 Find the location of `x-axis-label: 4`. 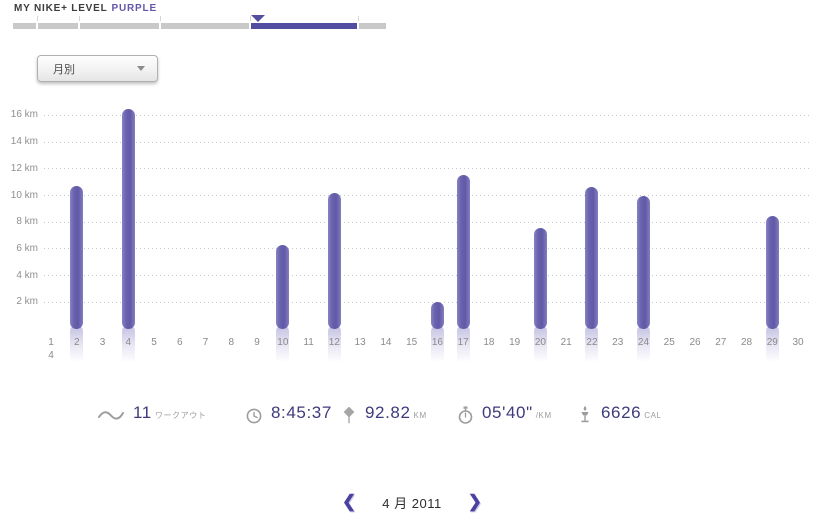

x-axis-label: 4 is located at coordinates (128, 342).